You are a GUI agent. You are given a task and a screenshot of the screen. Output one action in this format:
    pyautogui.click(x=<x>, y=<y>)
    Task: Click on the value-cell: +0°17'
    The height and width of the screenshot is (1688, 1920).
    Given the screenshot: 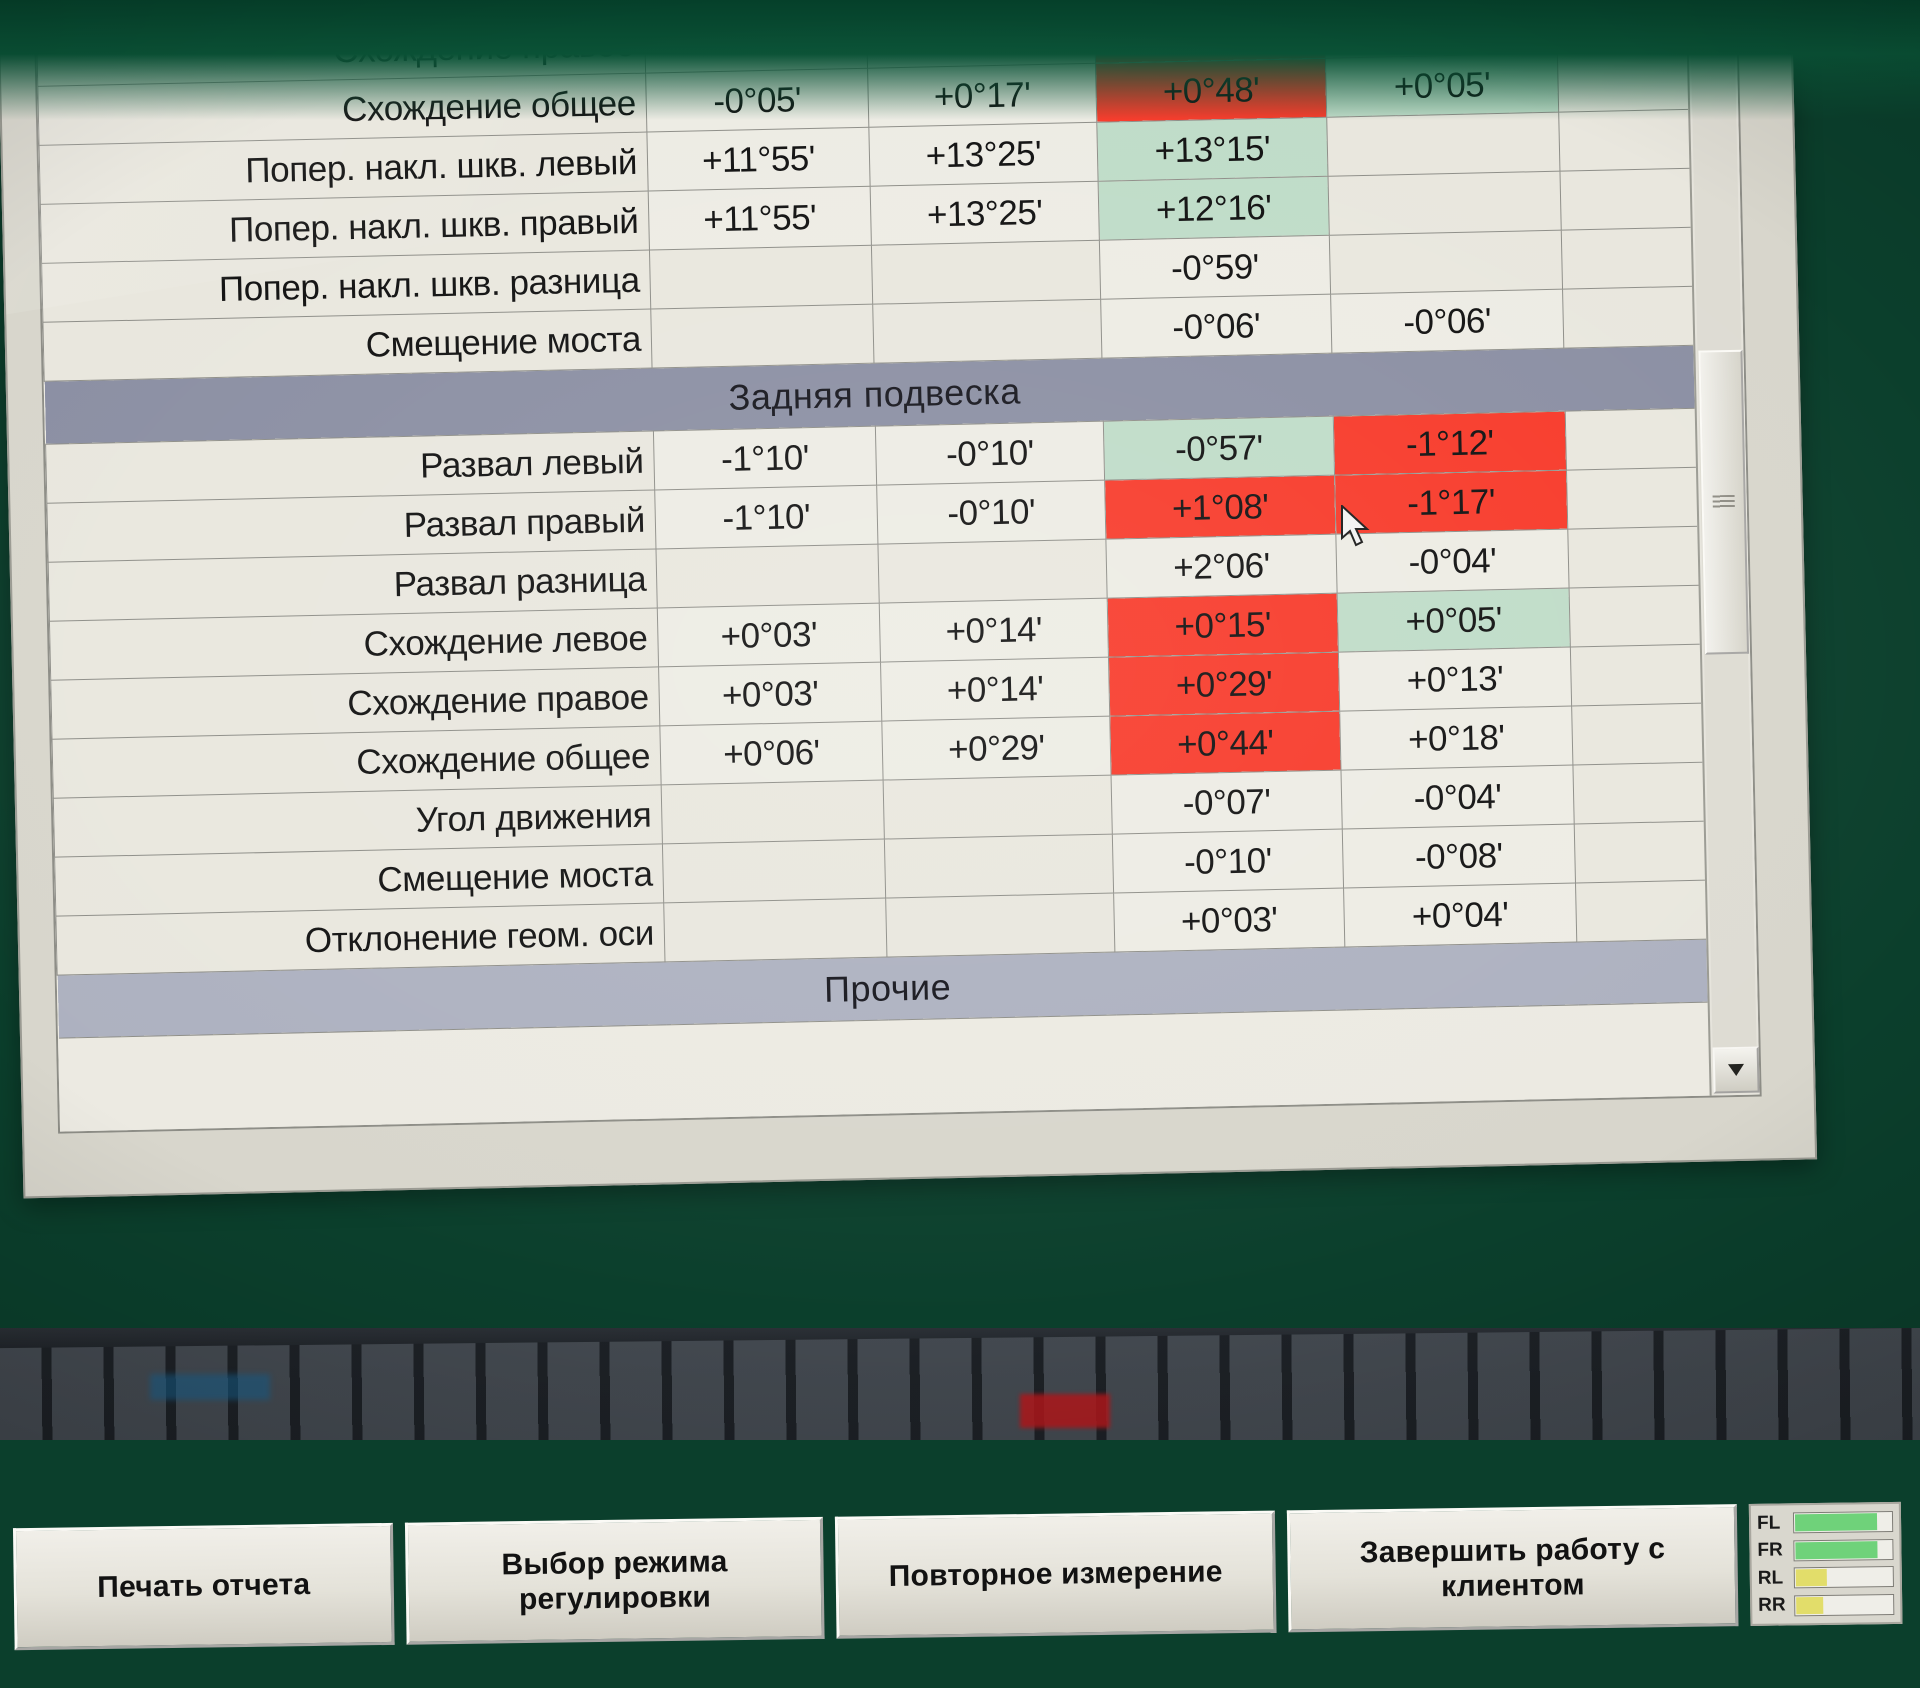 What is the action you would take?
    pyautogui.click(x=982, y=95)
    